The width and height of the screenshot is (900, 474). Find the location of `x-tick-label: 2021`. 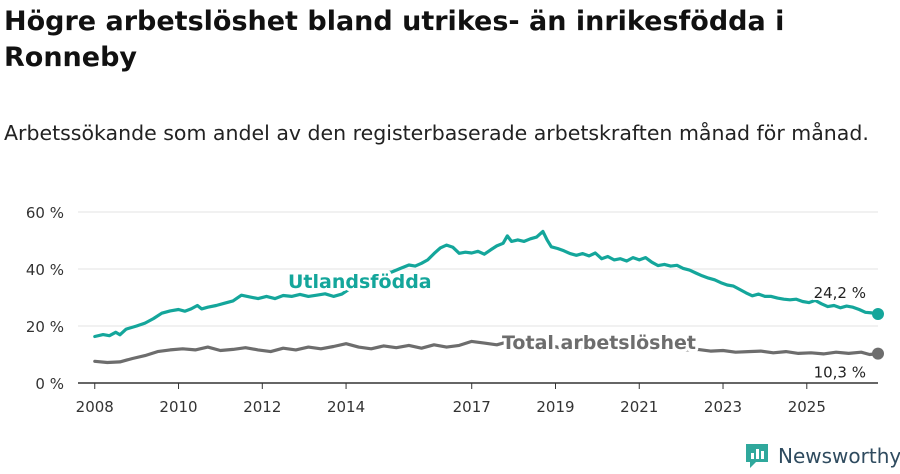

x-tick-label: 2021 is located at coordinates (639, 407).